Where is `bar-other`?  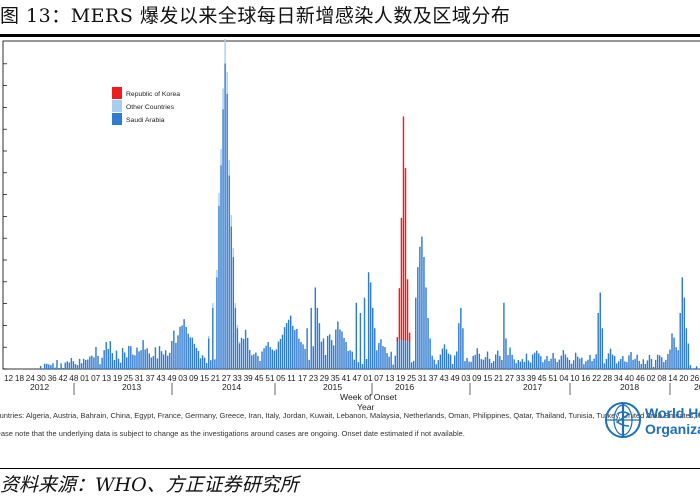 bar-other is located at coordinates (209, 337).